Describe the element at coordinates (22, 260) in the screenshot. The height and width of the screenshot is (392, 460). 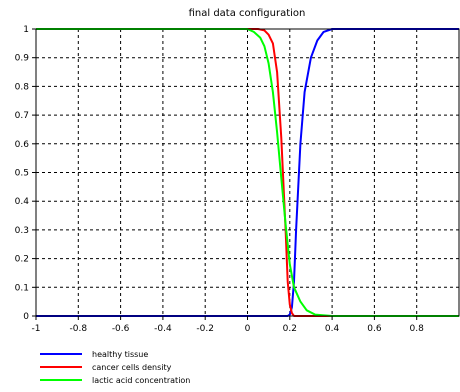
I see `y-tick-label: 0.2` at that location.